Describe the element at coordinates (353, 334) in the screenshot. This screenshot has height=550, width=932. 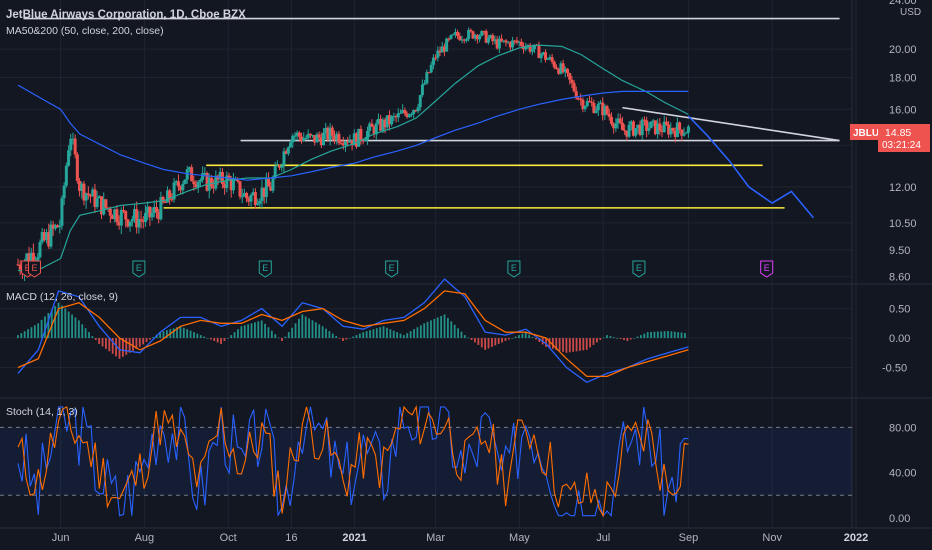
I see `signal-line` at that location.